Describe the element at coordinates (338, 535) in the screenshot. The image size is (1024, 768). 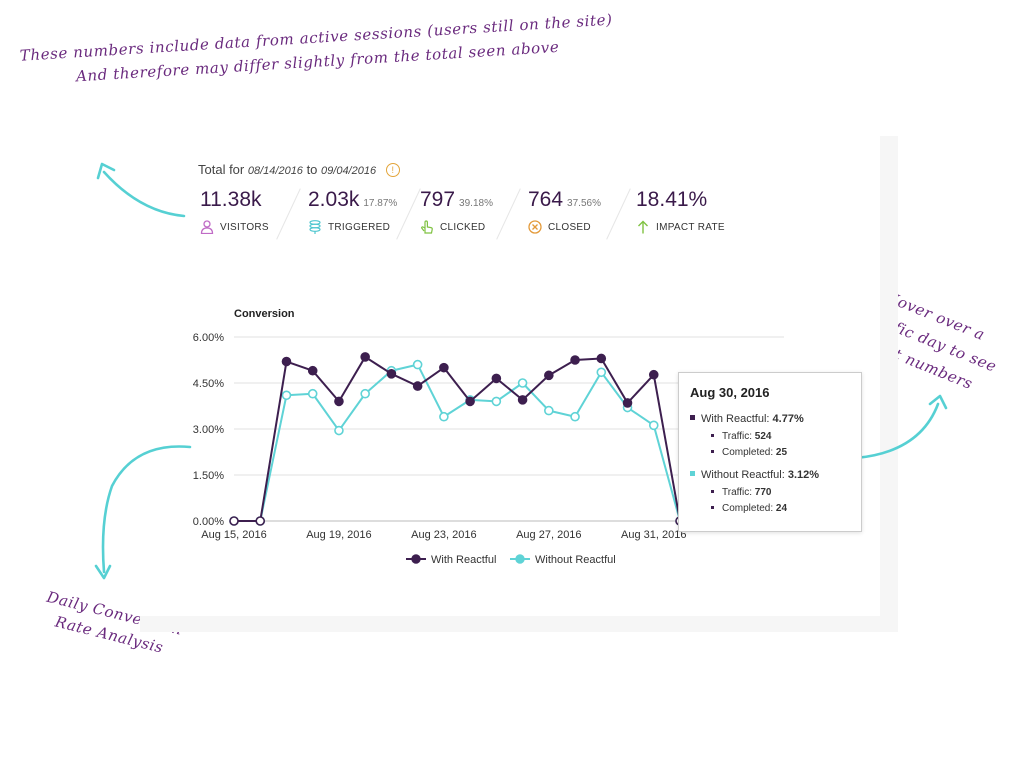
I see `x-tick-label: Aug 19, 2016` at that location.